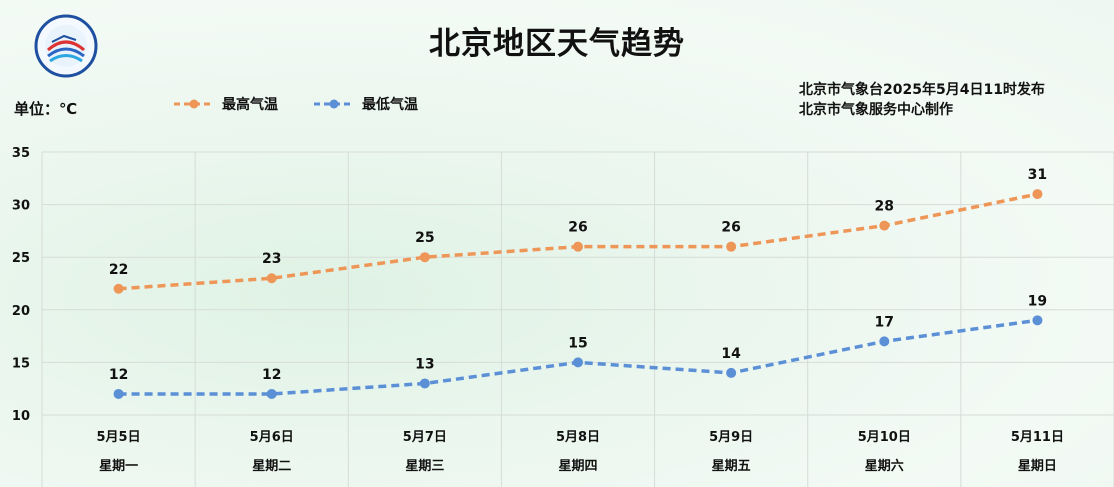 The width and height of the screenshot is (1114, 487). I want to click on legend-low: 最低气温, so click(365, 104).